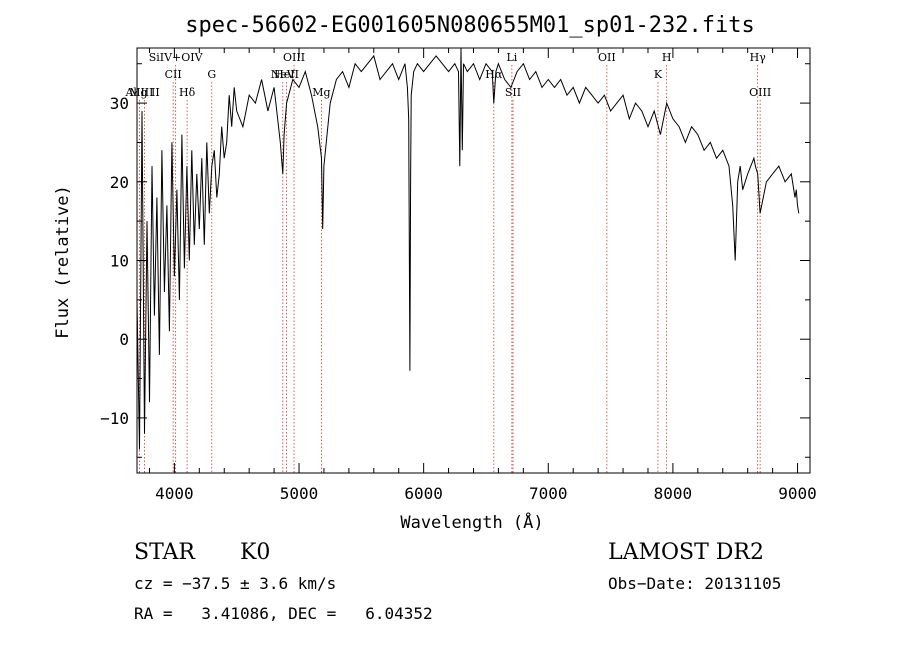  What do you see at coordinates (797, 493) in the screenshot?
I see `x-tick-label: 9000` at bounding box center [797, 493].